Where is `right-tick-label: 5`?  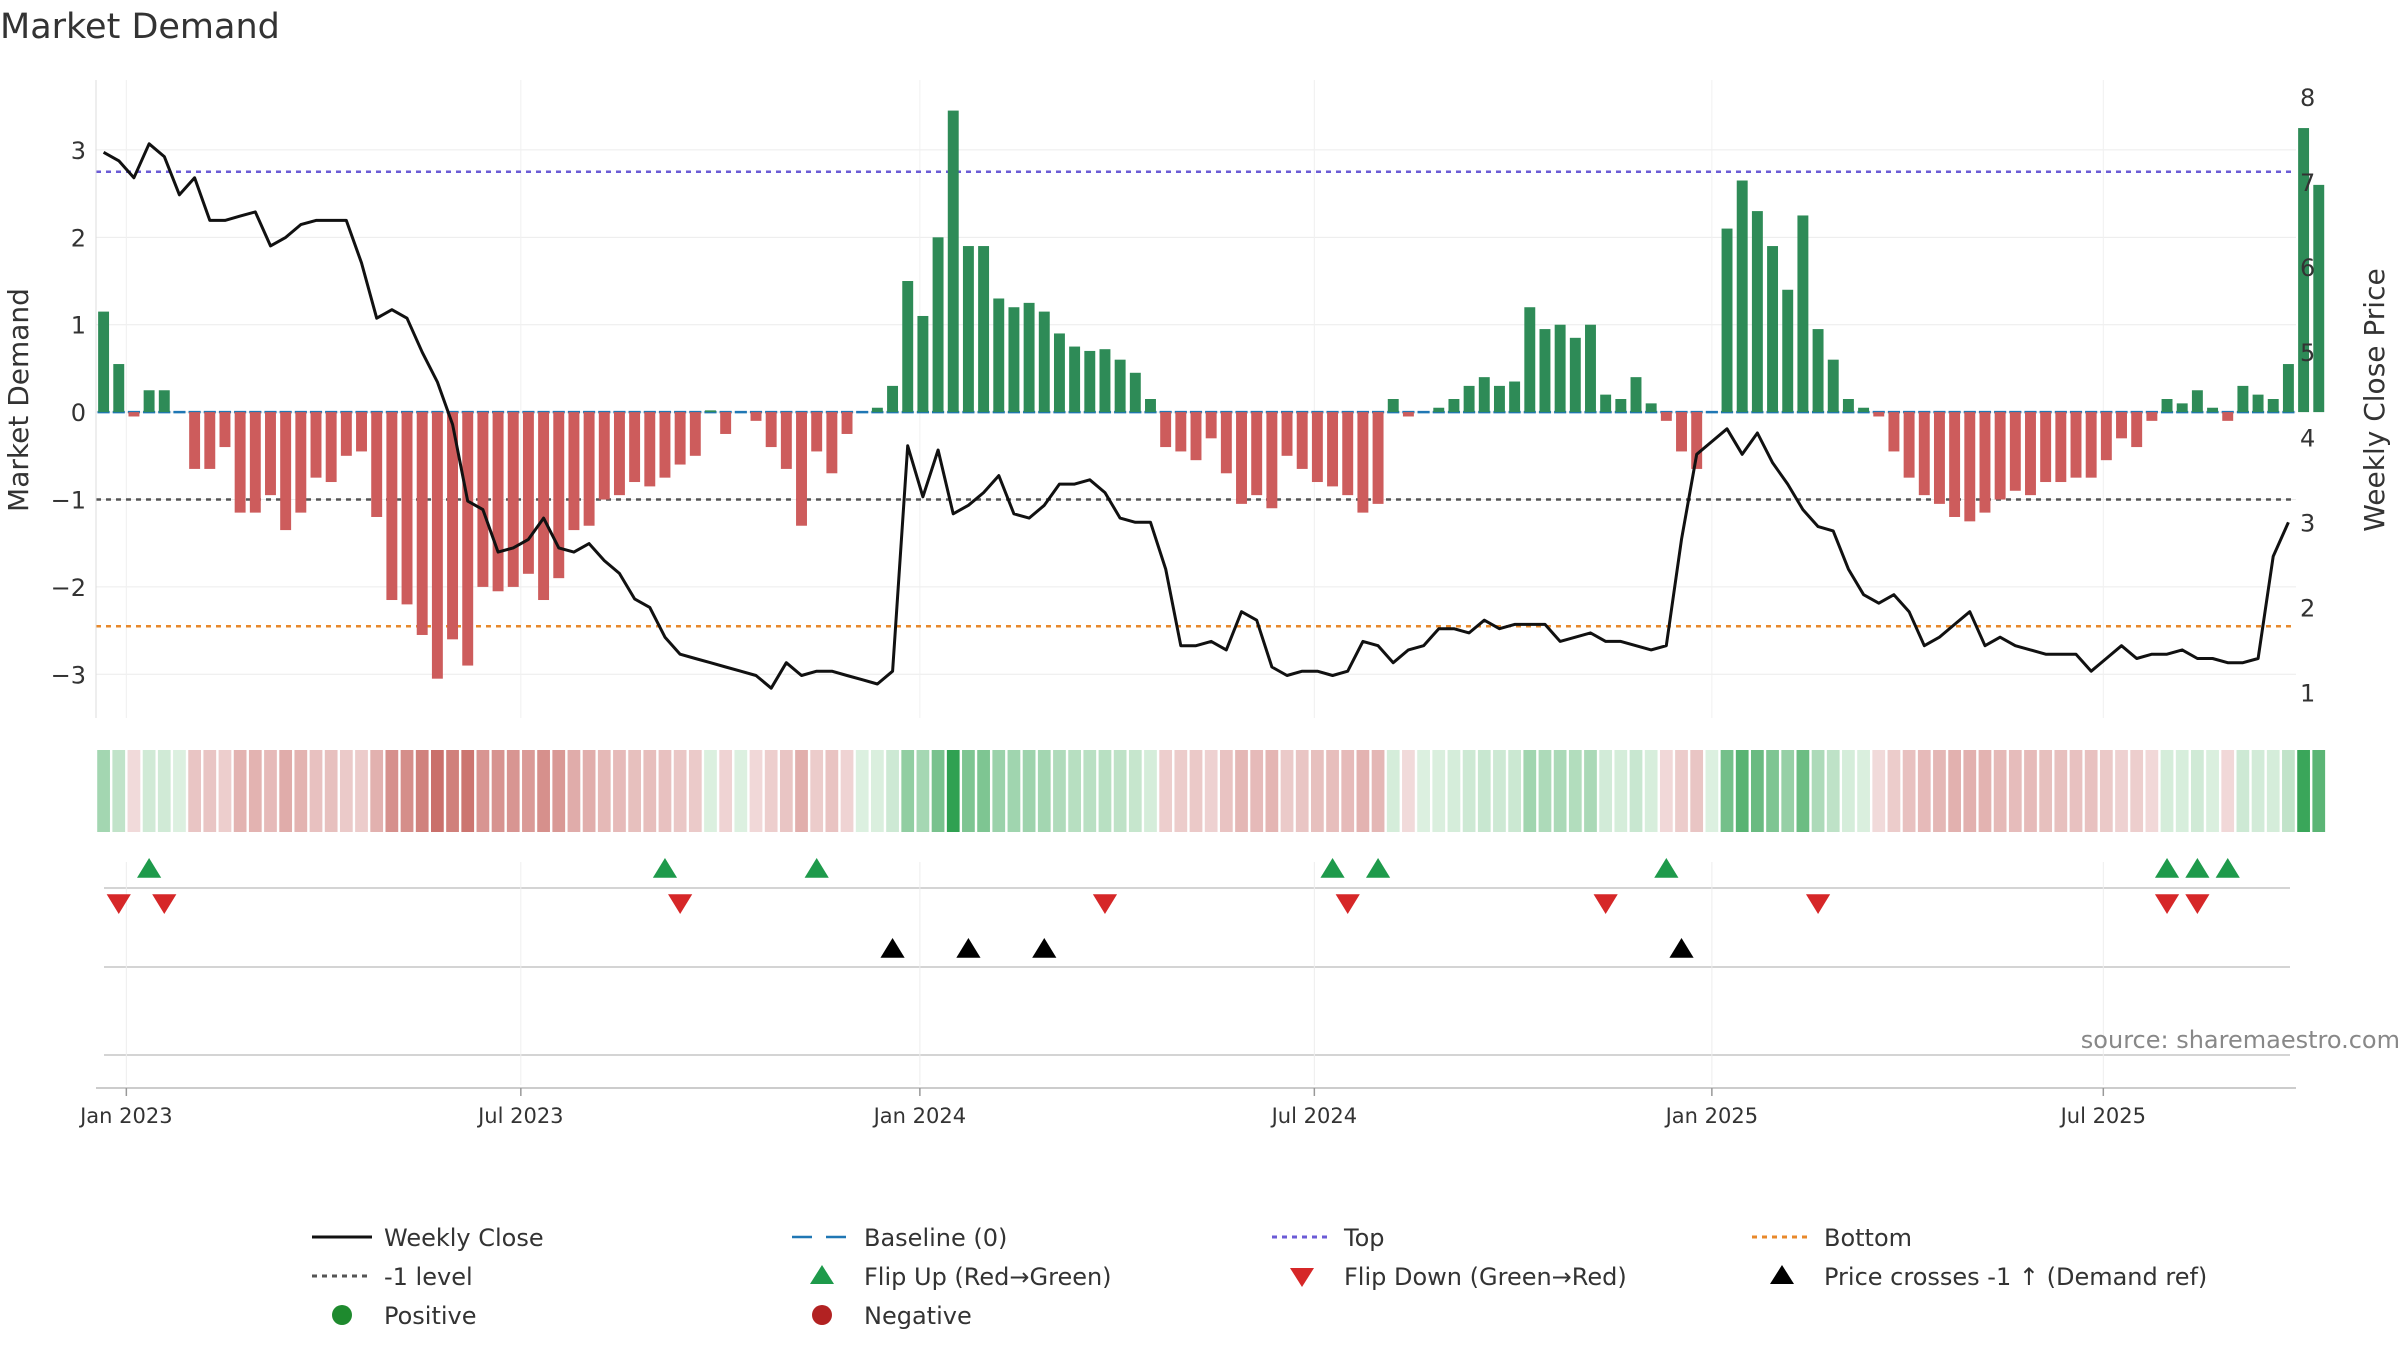 right-tick-label: 5 is located at coordinates (2307, 353).